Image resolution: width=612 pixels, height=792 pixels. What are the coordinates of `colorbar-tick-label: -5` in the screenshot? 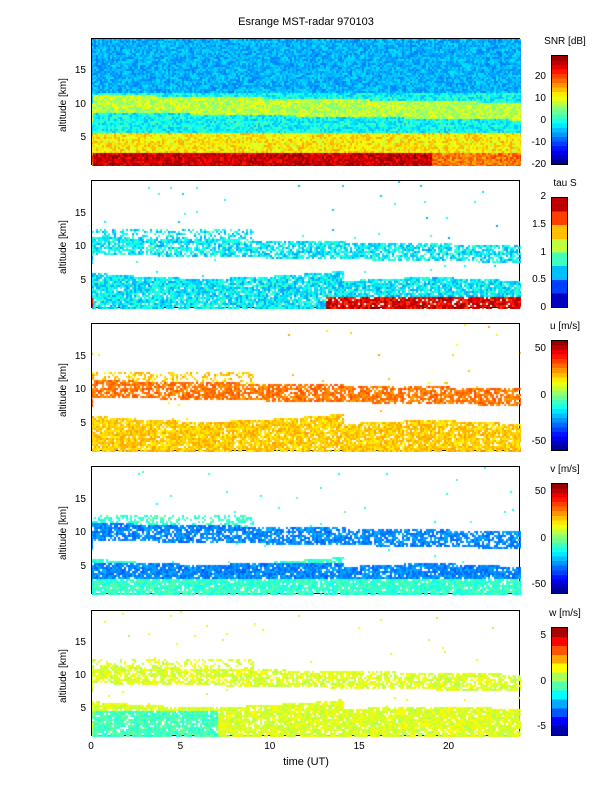 It's located at (541, 726).